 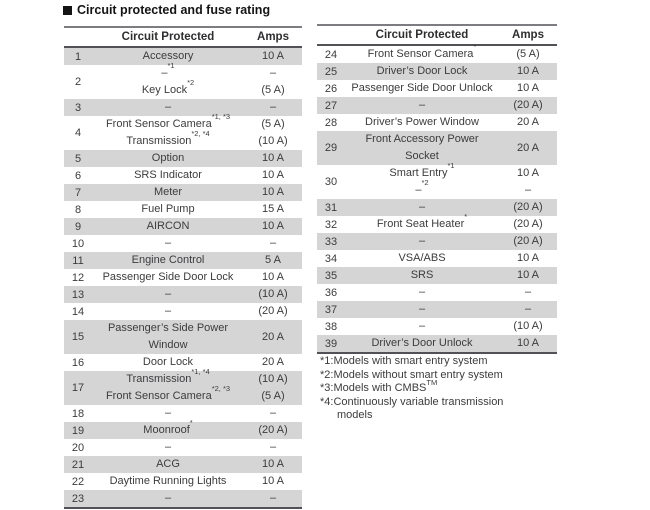 What do you see at coordinates (331, 224) in the screenshot?
I see `row-number: 32` at bounding box center [331, 224].